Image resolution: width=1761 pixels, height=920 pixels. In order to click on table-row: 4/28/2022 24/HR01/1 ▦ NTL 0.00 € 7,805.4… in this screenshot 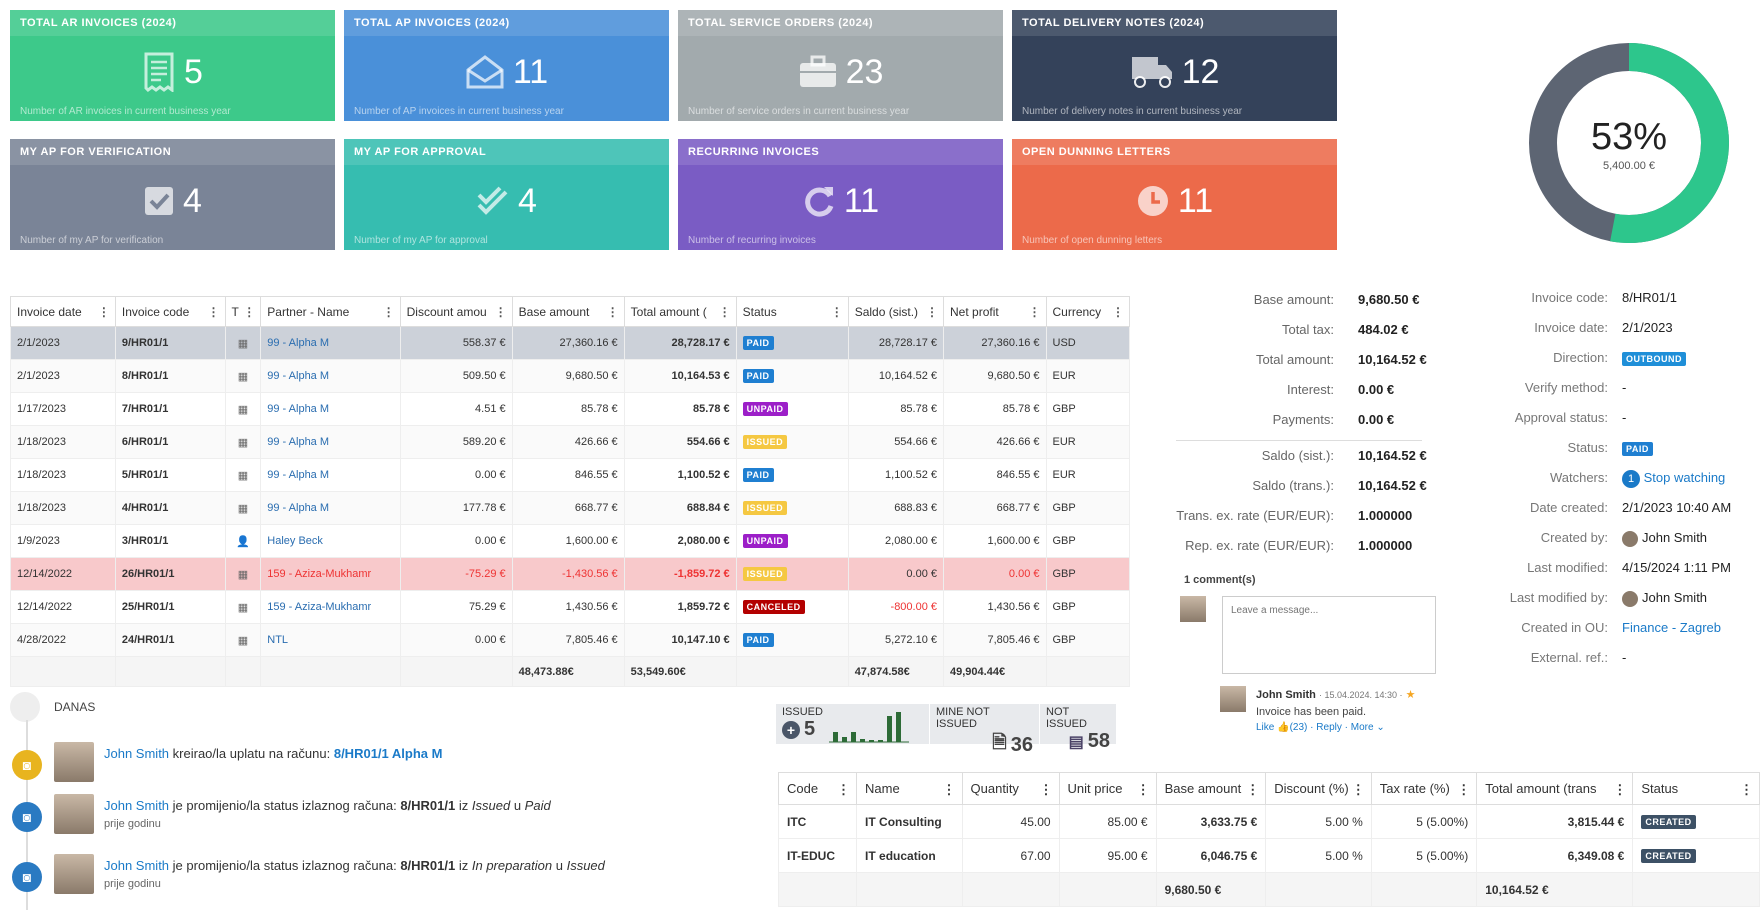, I will do `click(570, 640)`.